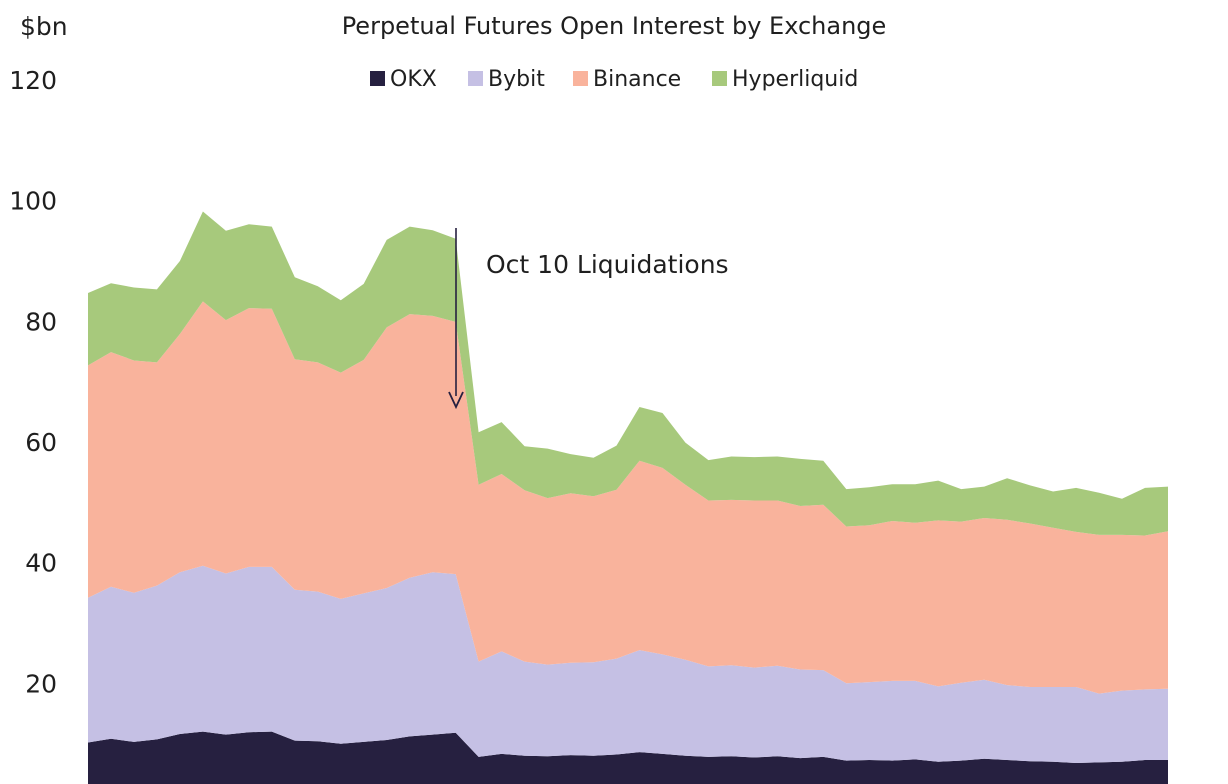  I want to click on legend: OKX Bybit Binance Hyperliquid, so click(614, 79).